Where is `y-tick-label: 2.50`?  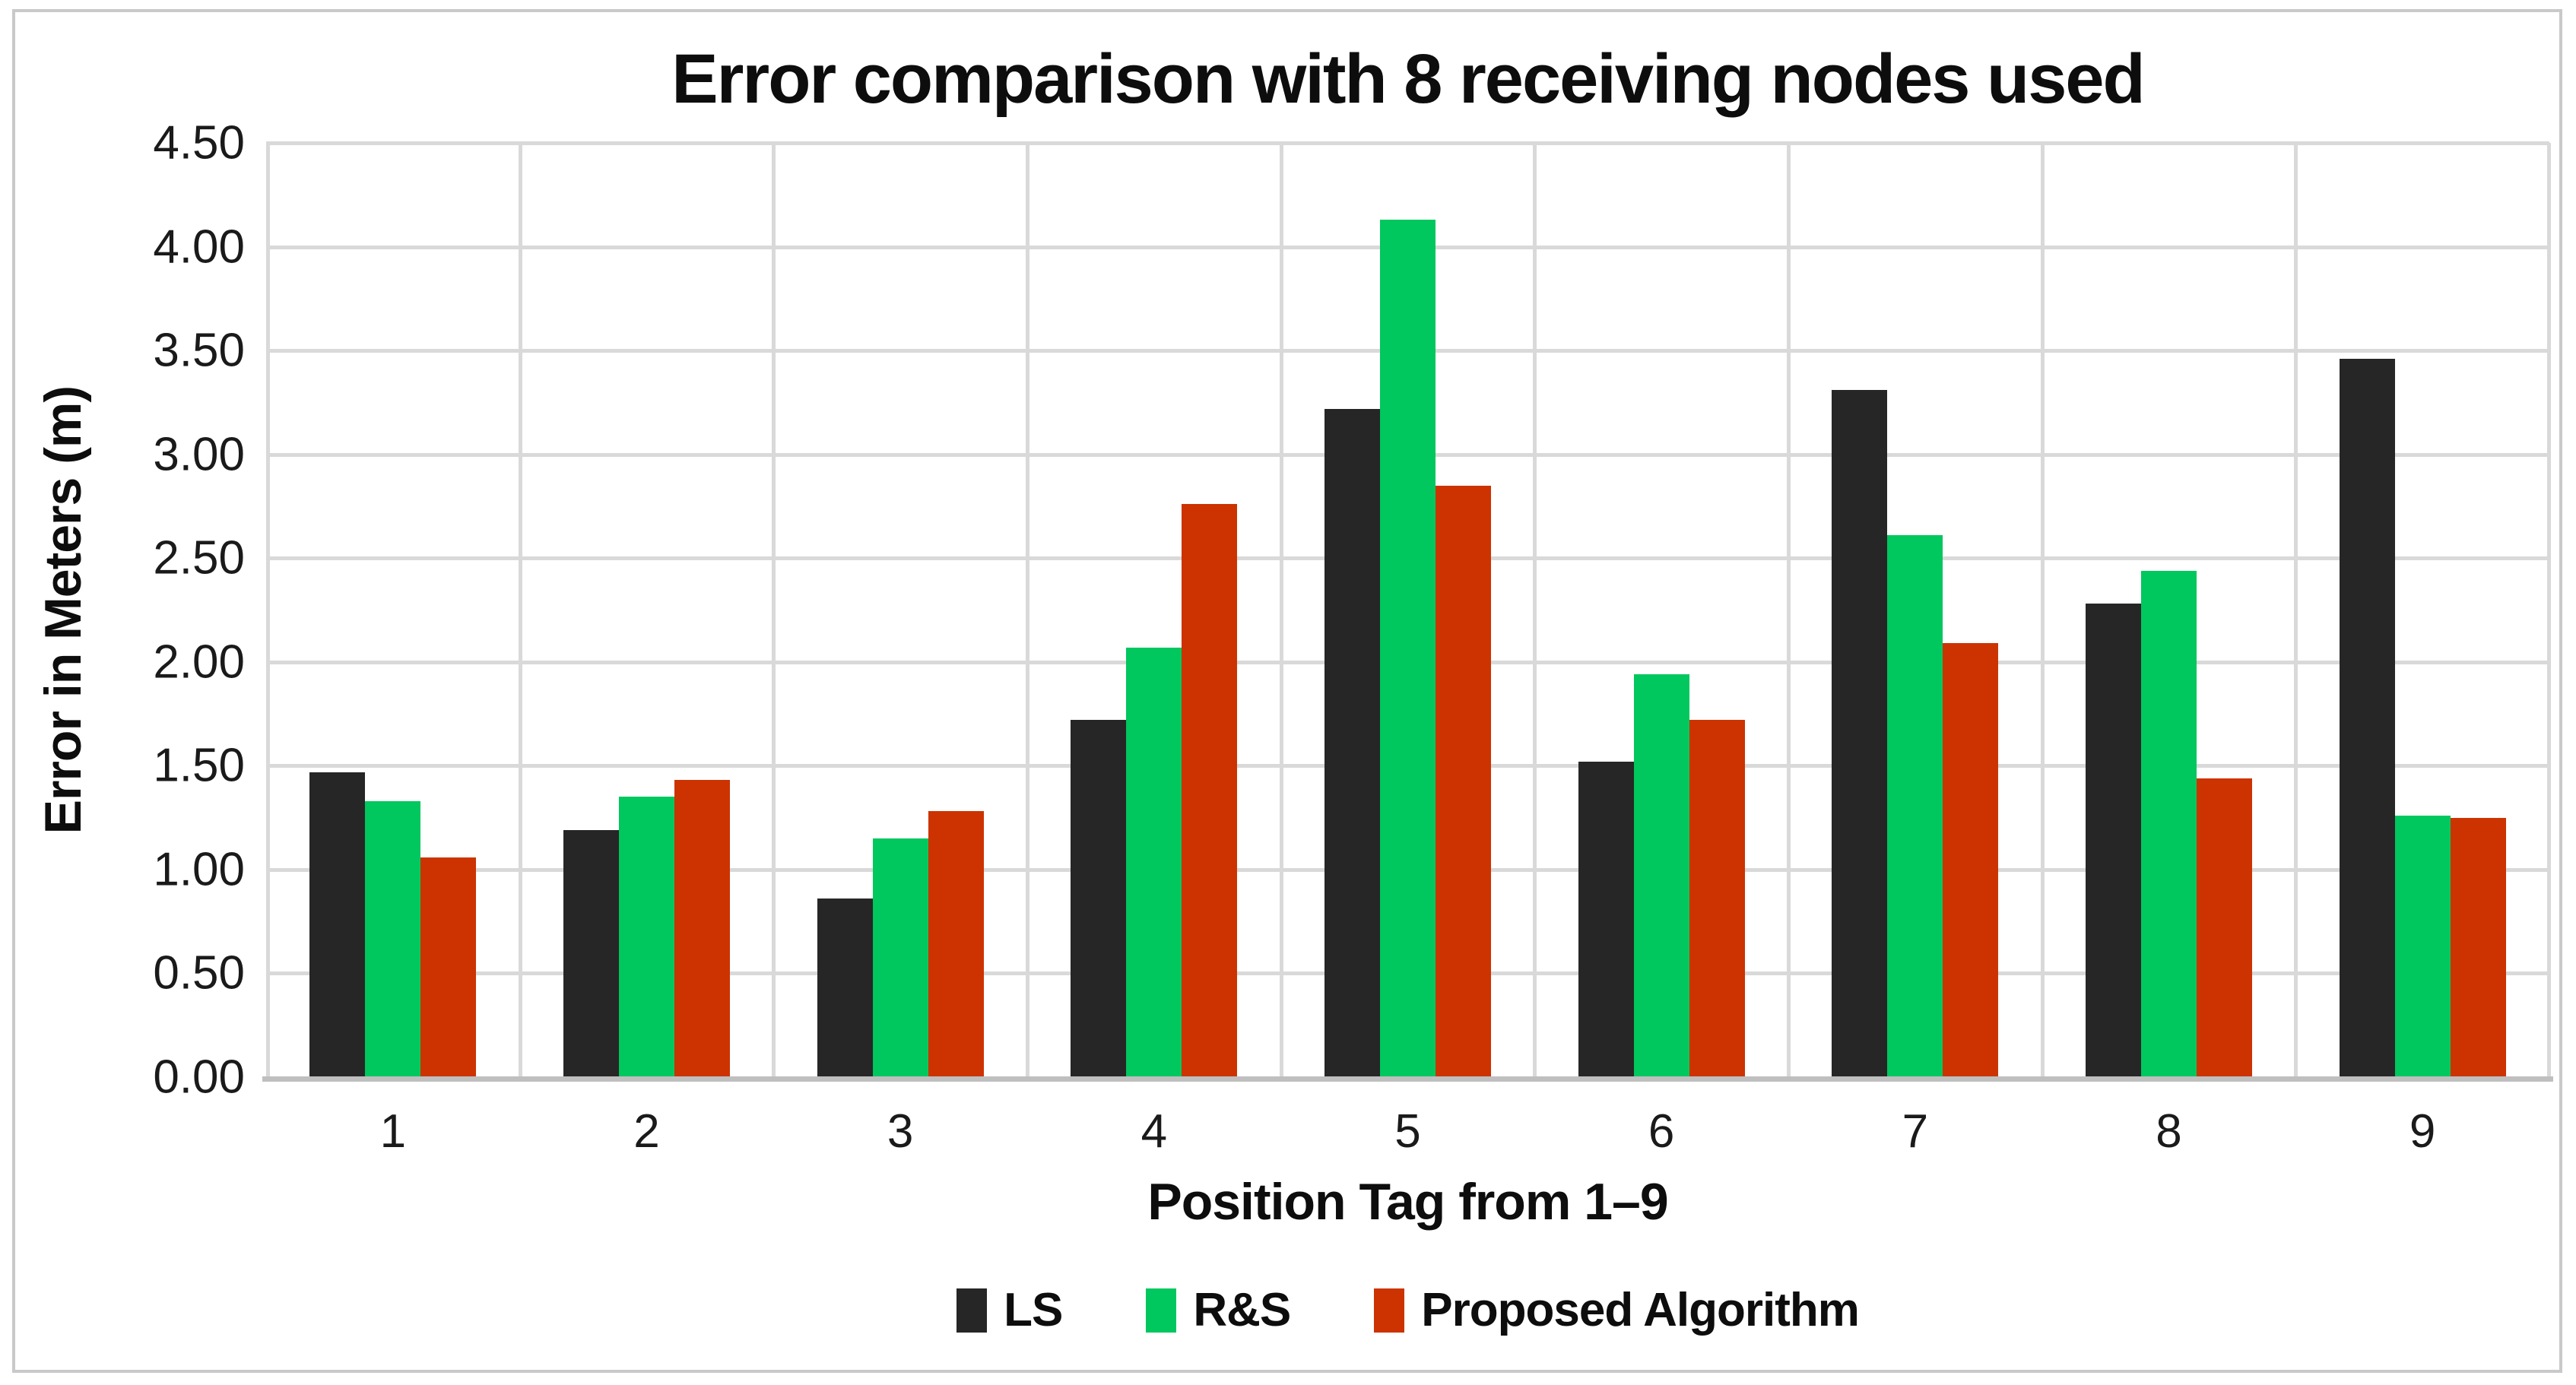
y-tick-label: 2.50 is located at coordinates (199, 558).